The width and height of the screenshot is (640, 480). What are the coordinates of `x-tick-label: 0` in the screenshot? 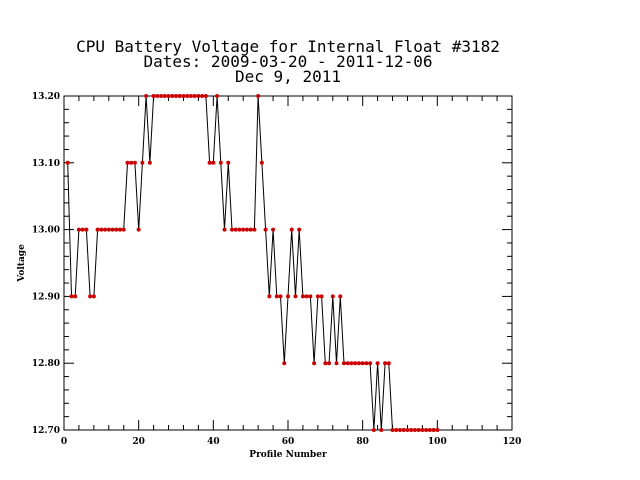 It's located at (64, 442).